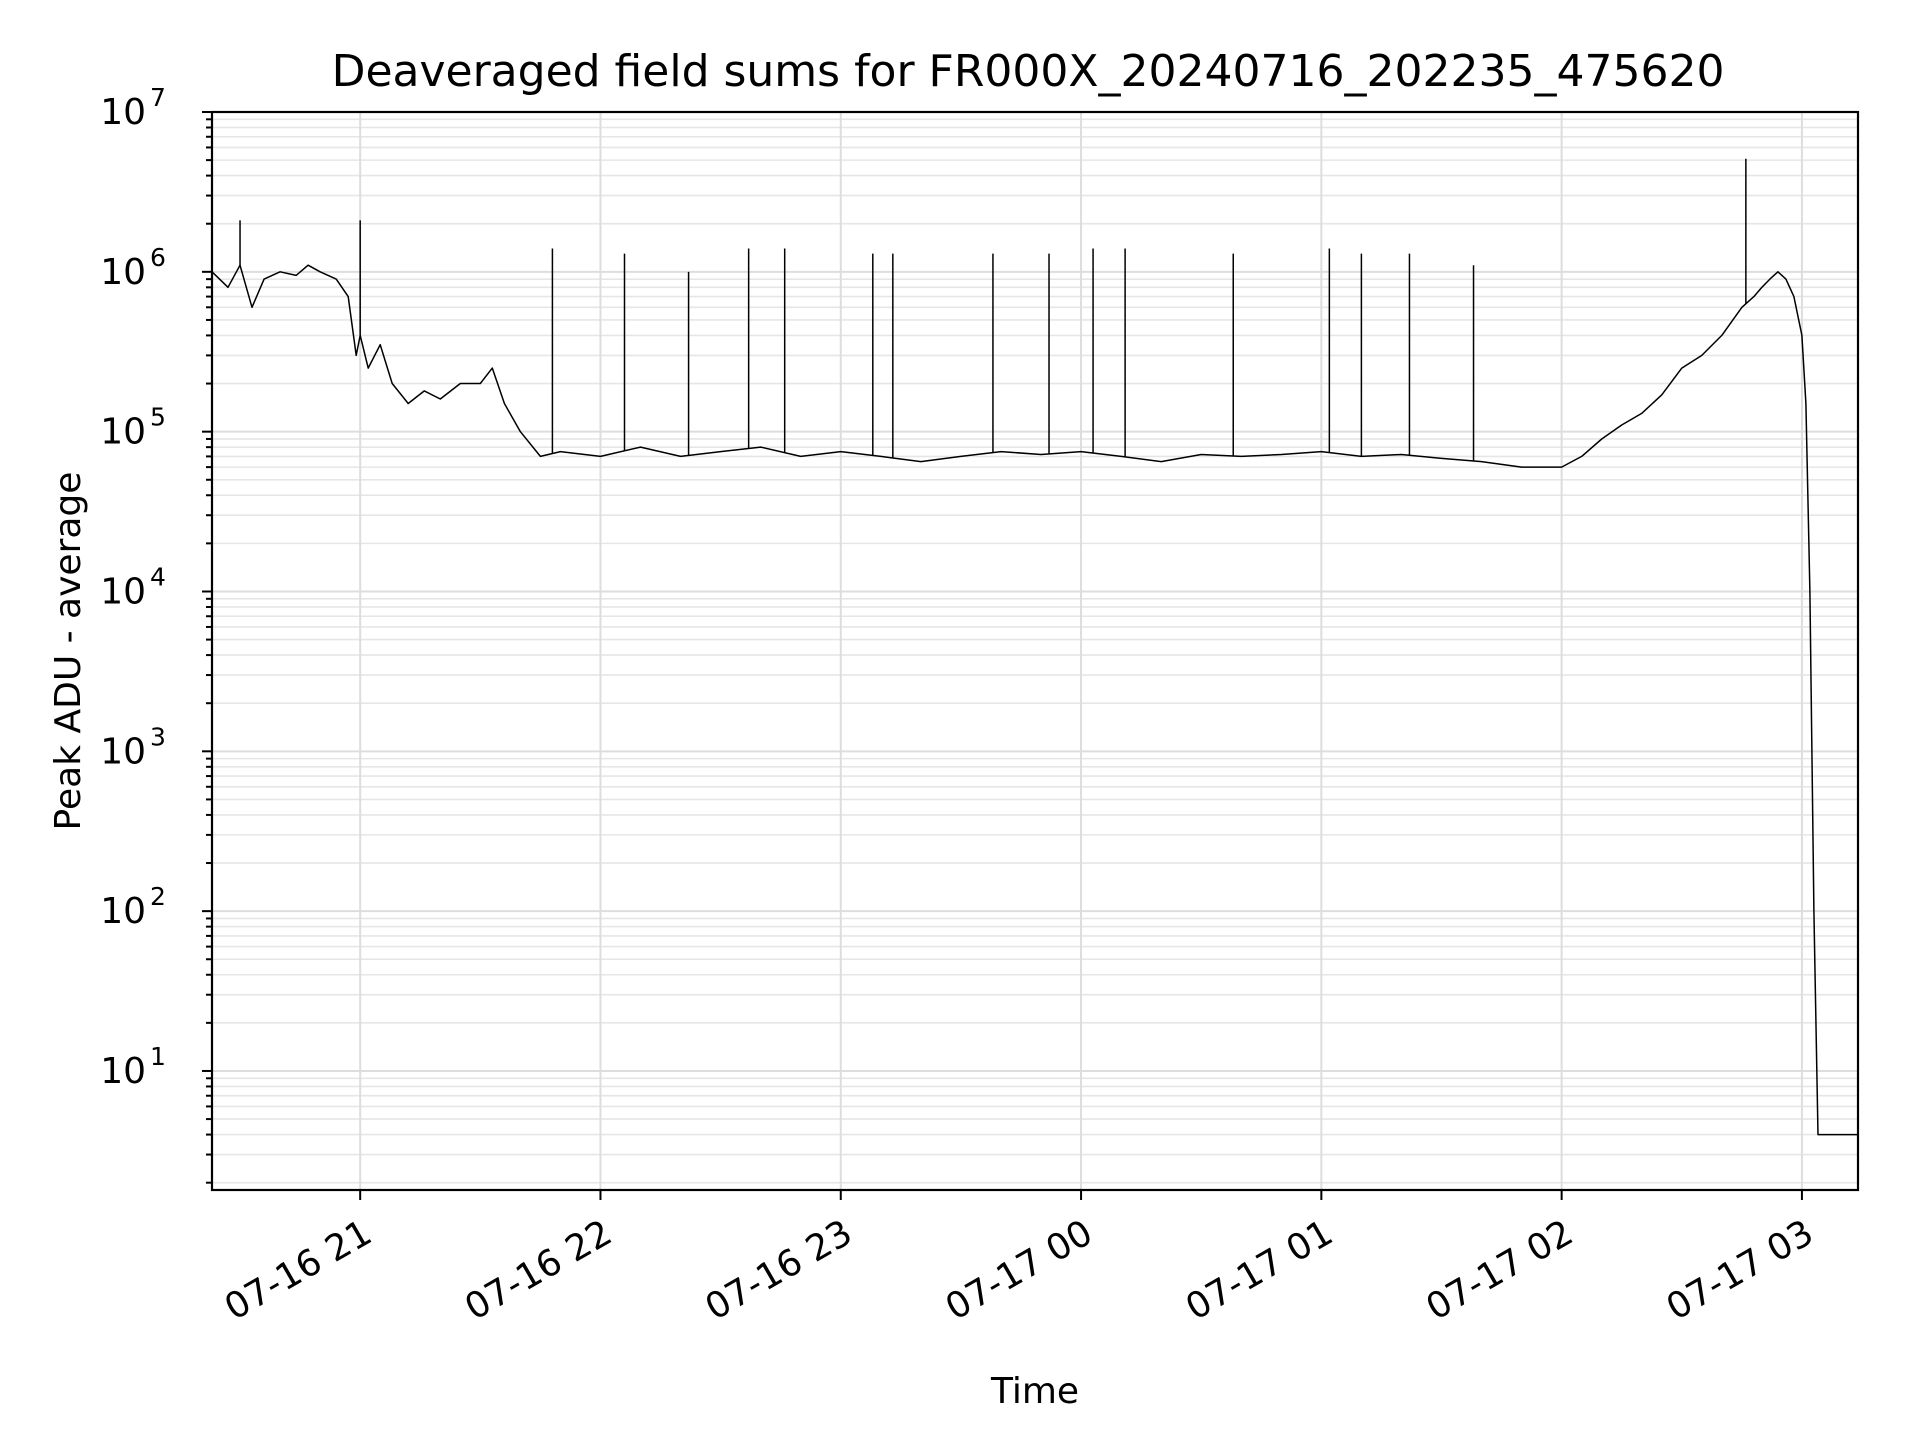  I want to click on y-tick-label-exponent: 2, so click(158, 896).